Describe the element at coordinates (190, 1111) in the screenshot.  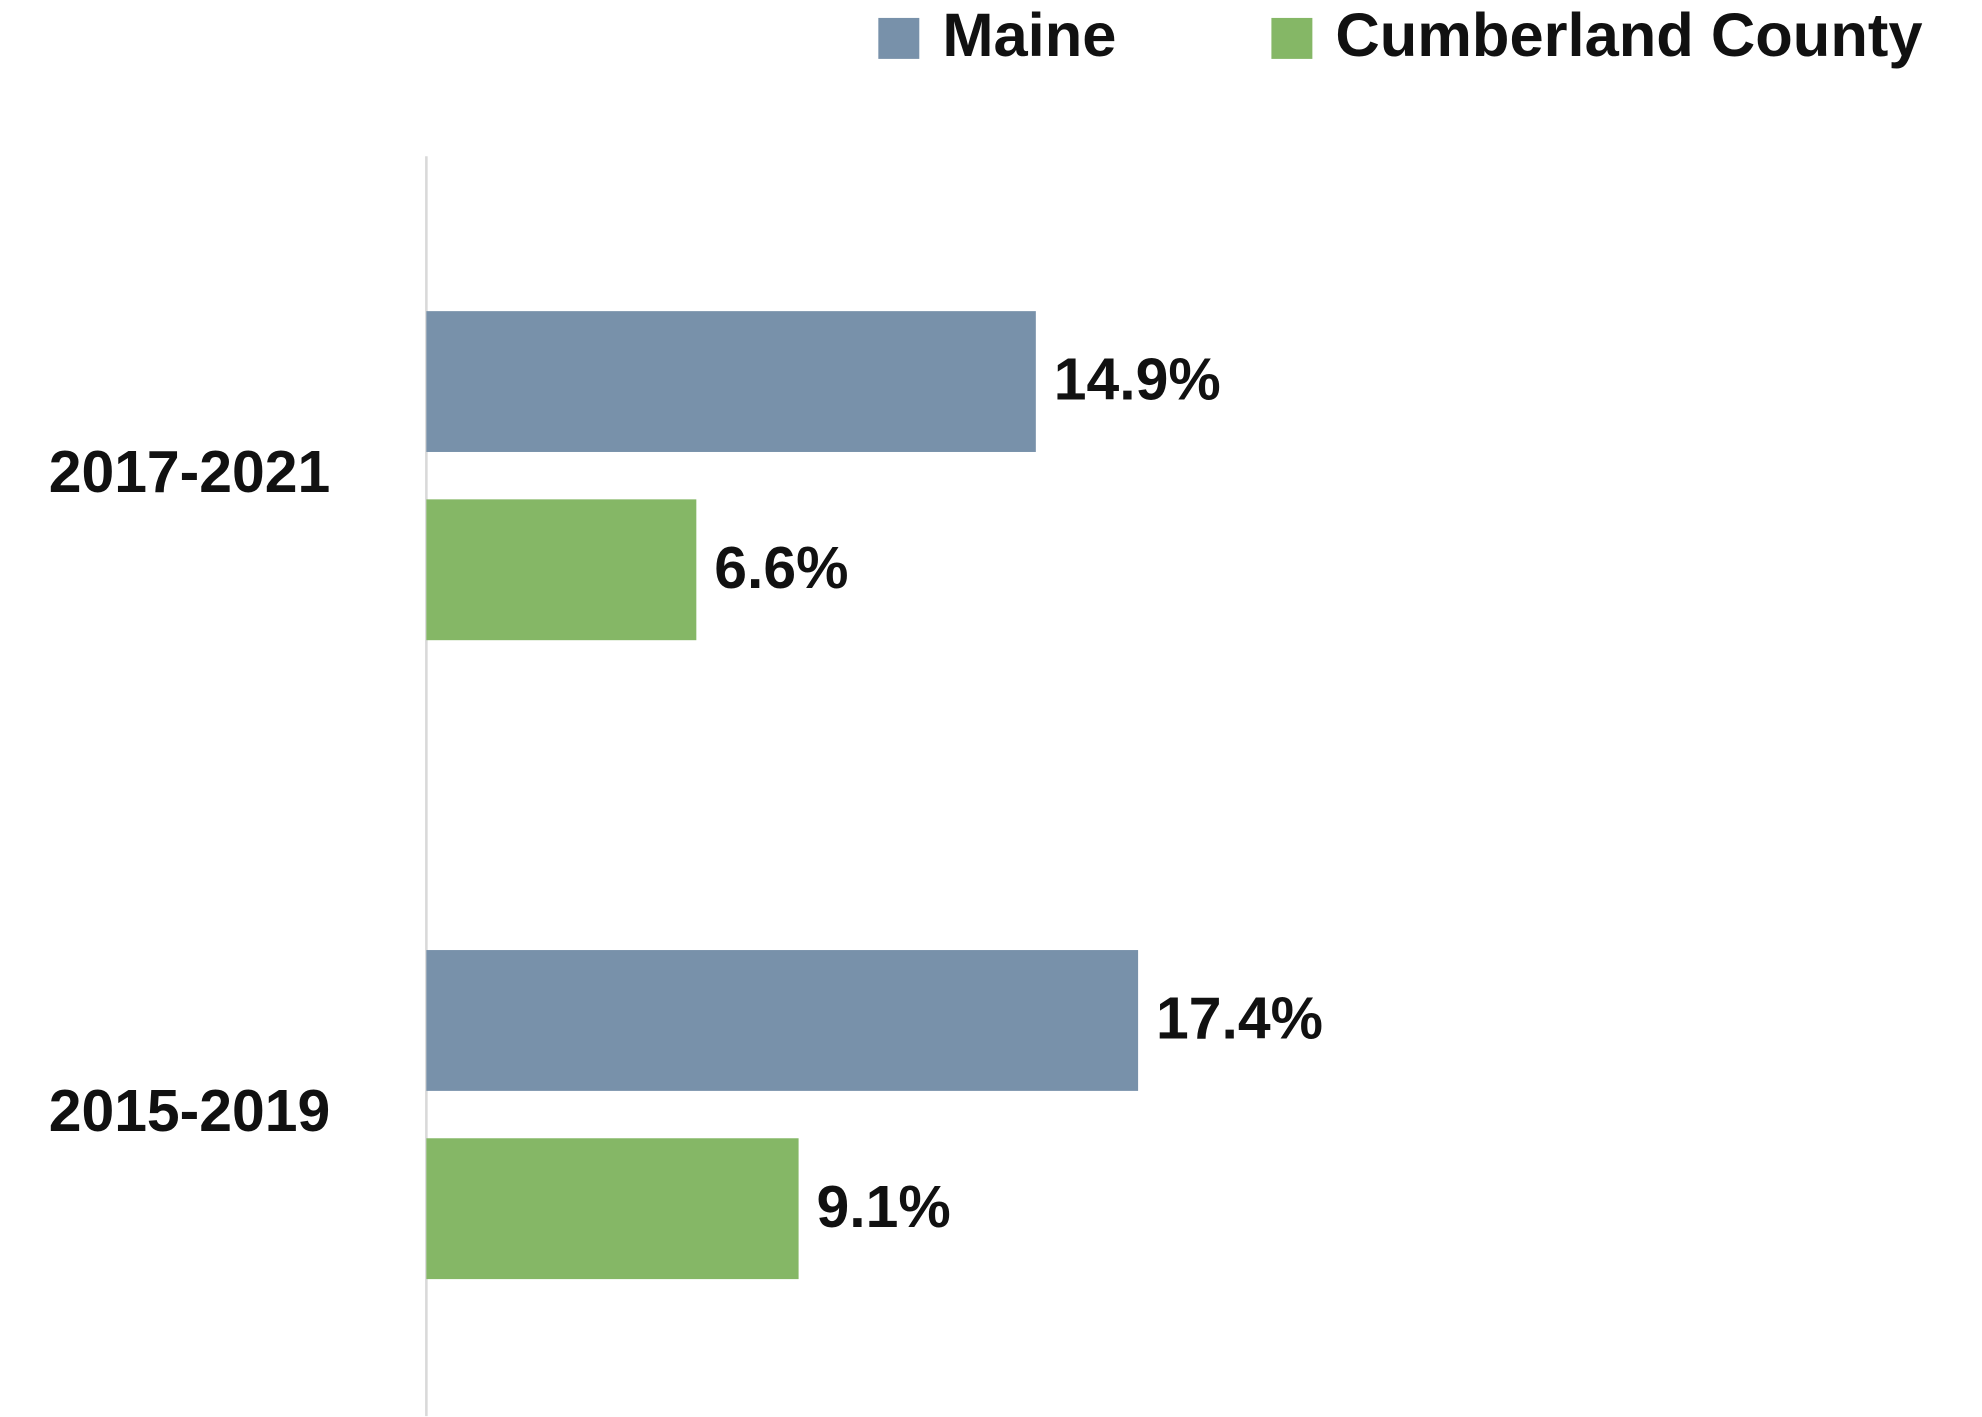
I see `category-label: 2015-2019` at that location.